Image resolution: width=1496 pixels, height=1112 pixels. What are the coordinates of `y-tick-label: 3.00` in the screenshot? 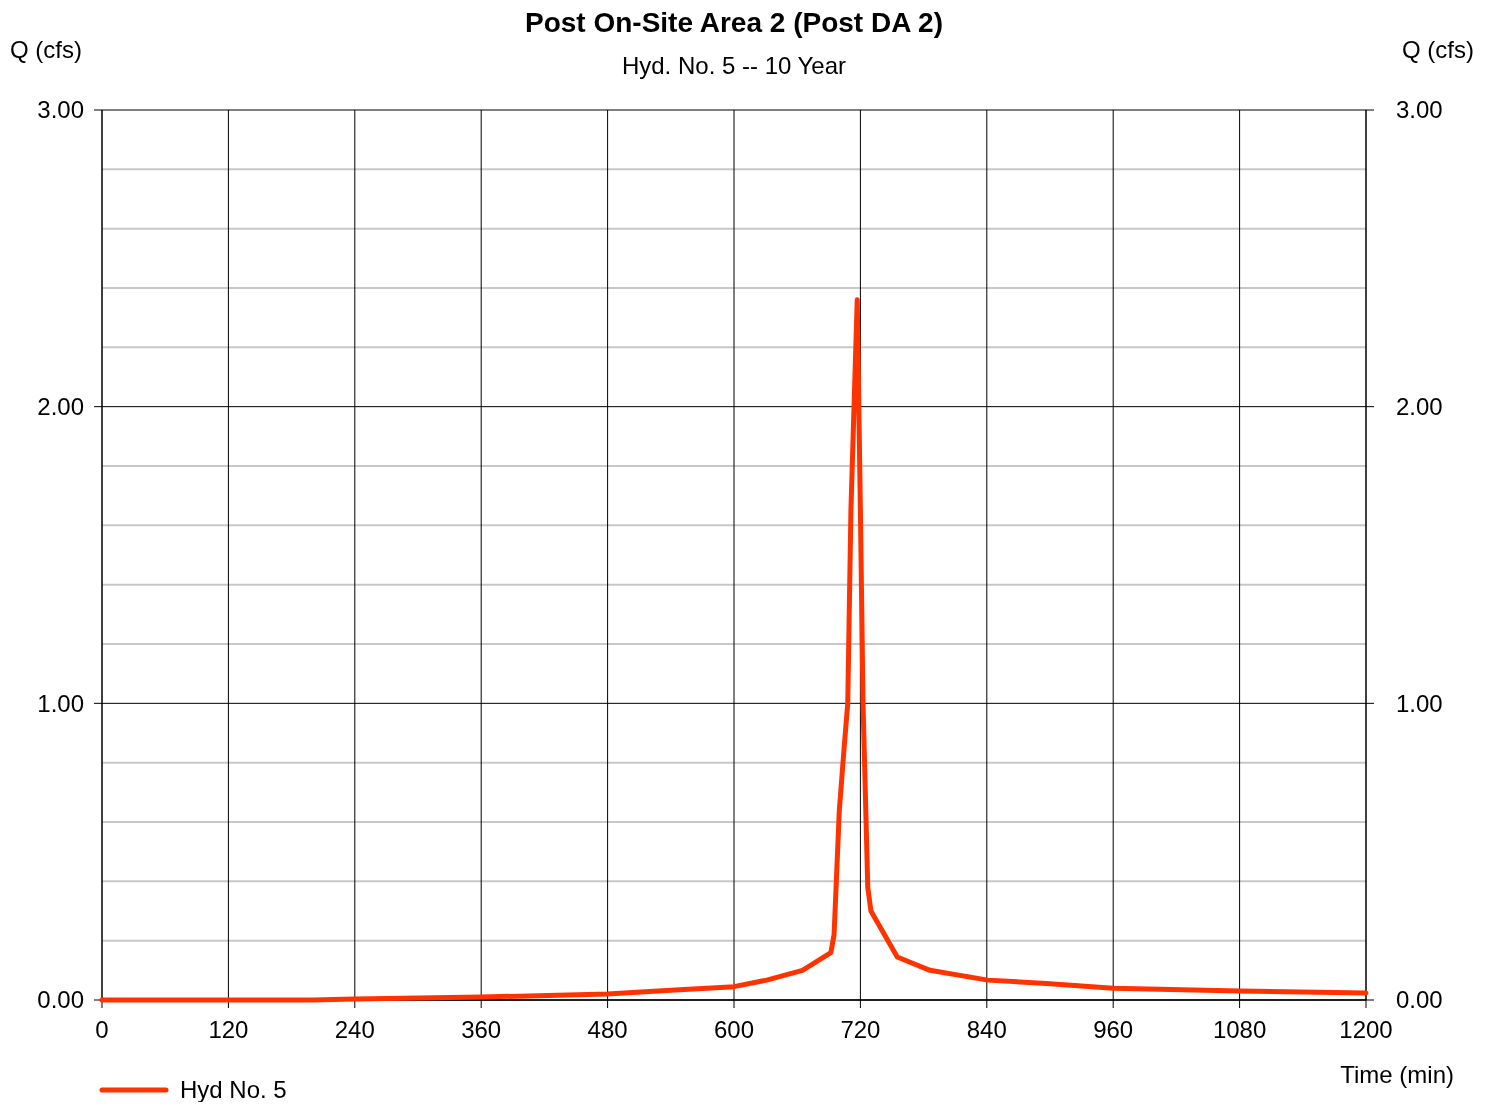 It's located at (60, 110).